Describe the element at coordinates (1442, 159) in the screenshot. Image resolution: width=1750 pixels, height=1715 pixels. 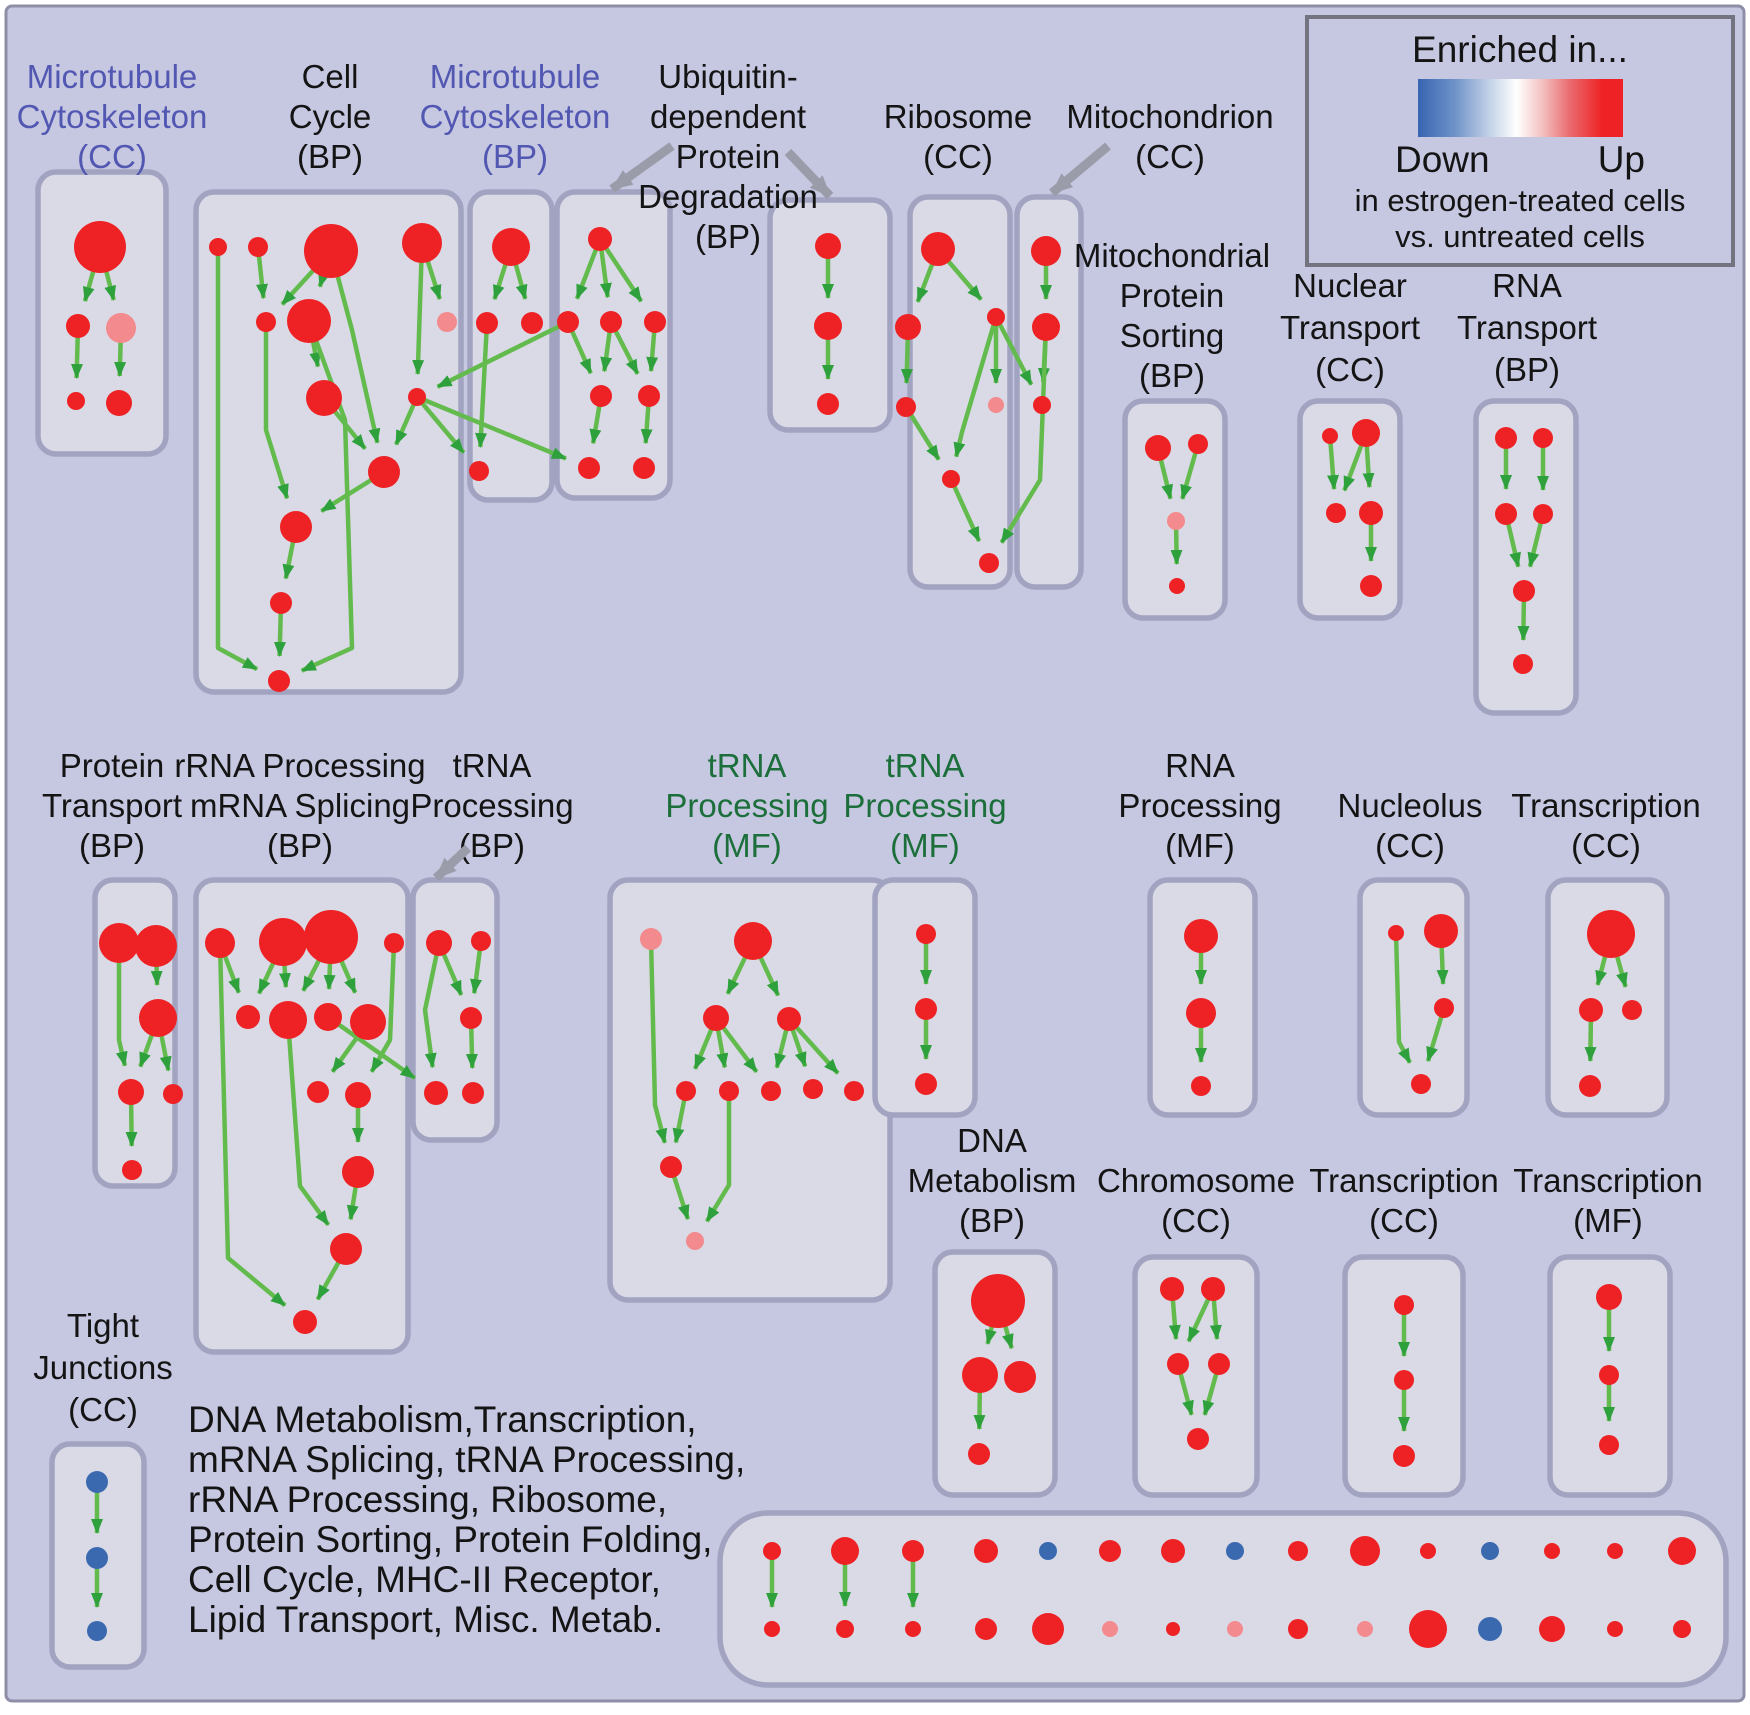
I see `legend-down-label: Down` at that location.